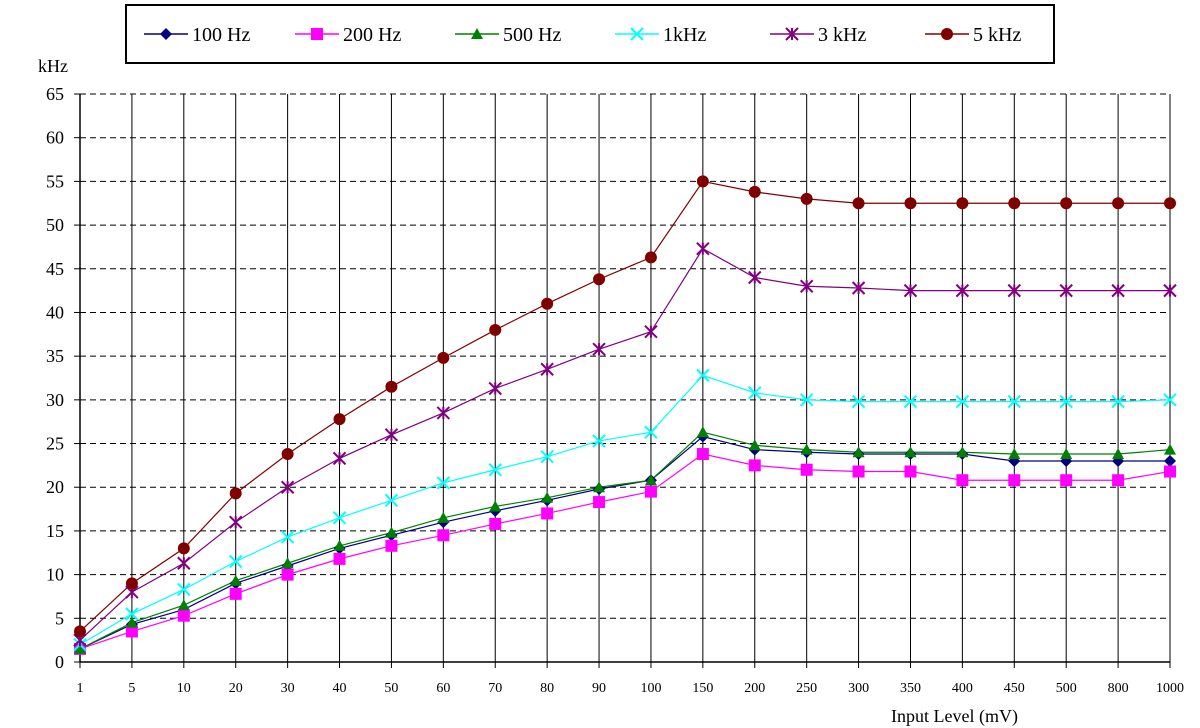 Image resolution: width=1200 pixels, height=728 pixels. Describe the element at coordinates (910, 688) in the screenshot. I see `x-tick-label: 350` at that location.